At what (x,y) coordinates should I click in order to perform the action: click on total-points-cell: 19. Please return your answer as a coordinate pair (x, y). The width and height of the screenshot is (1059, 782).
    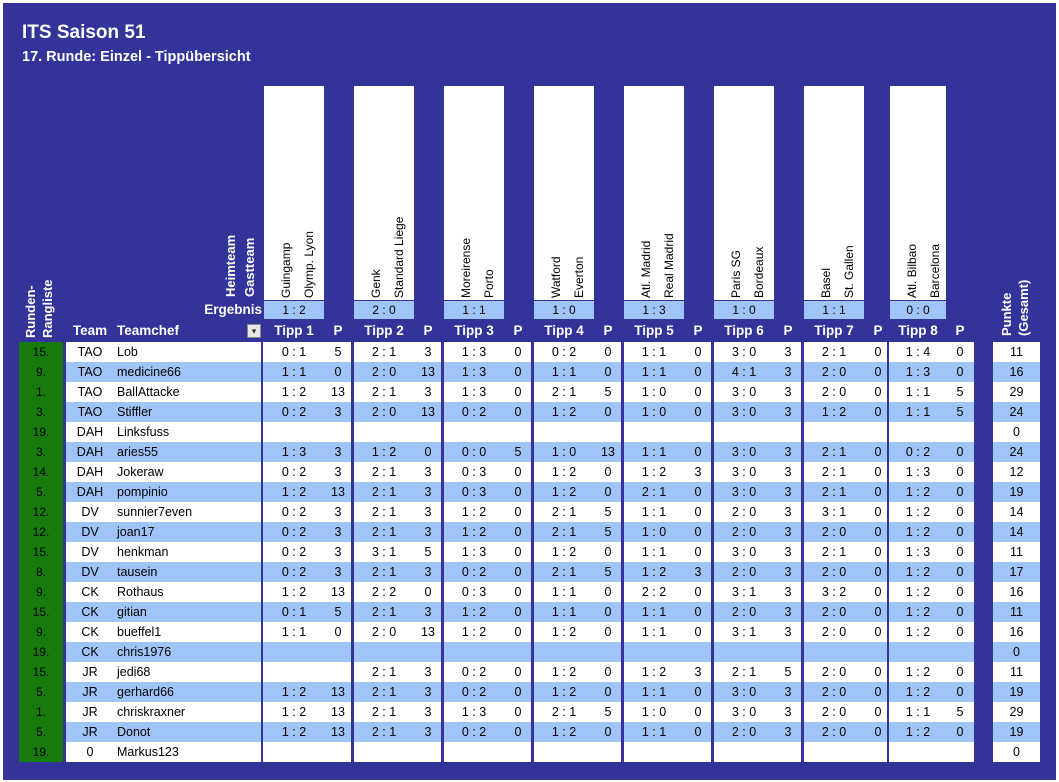
    Looking at the image, I should click on (1016, 692).